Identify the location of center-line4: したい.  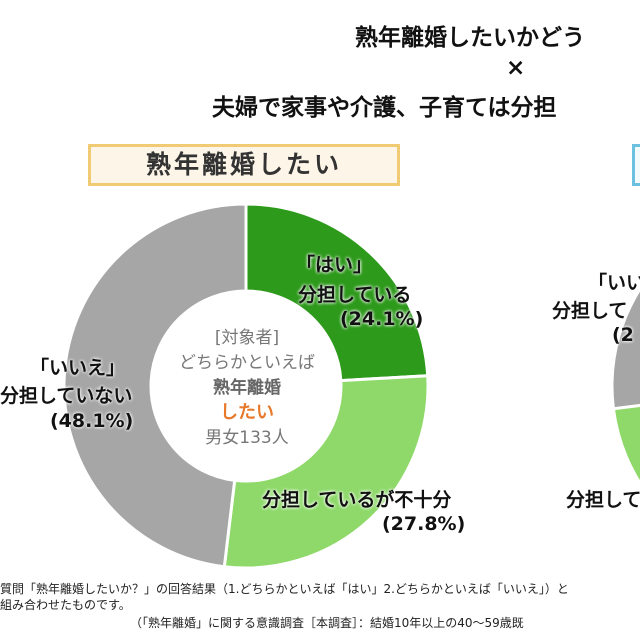
(247, 412).